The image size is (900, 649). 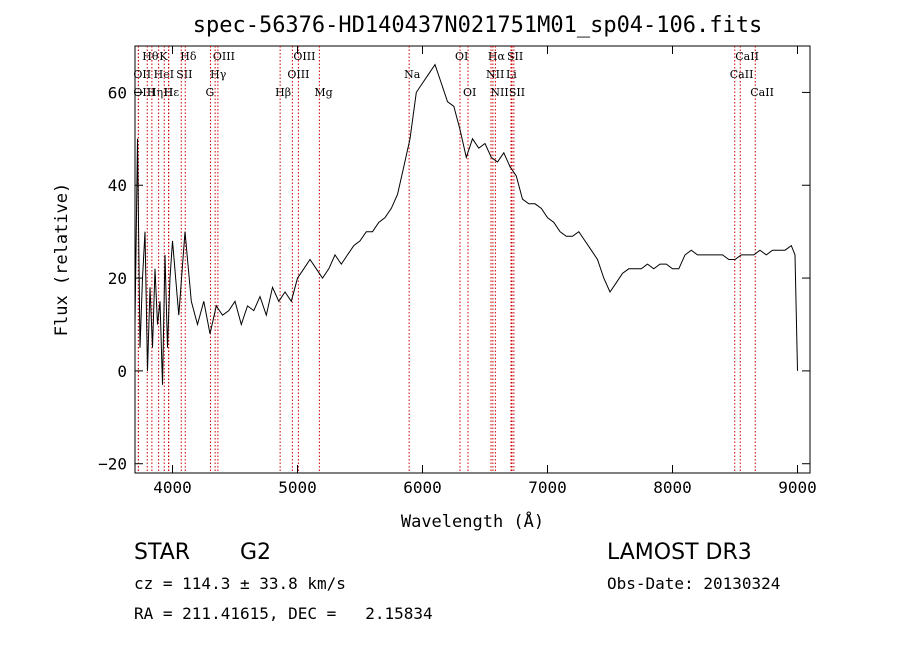 I want to click on line-label-hγ: Hγ, so click(x=218, y=74).